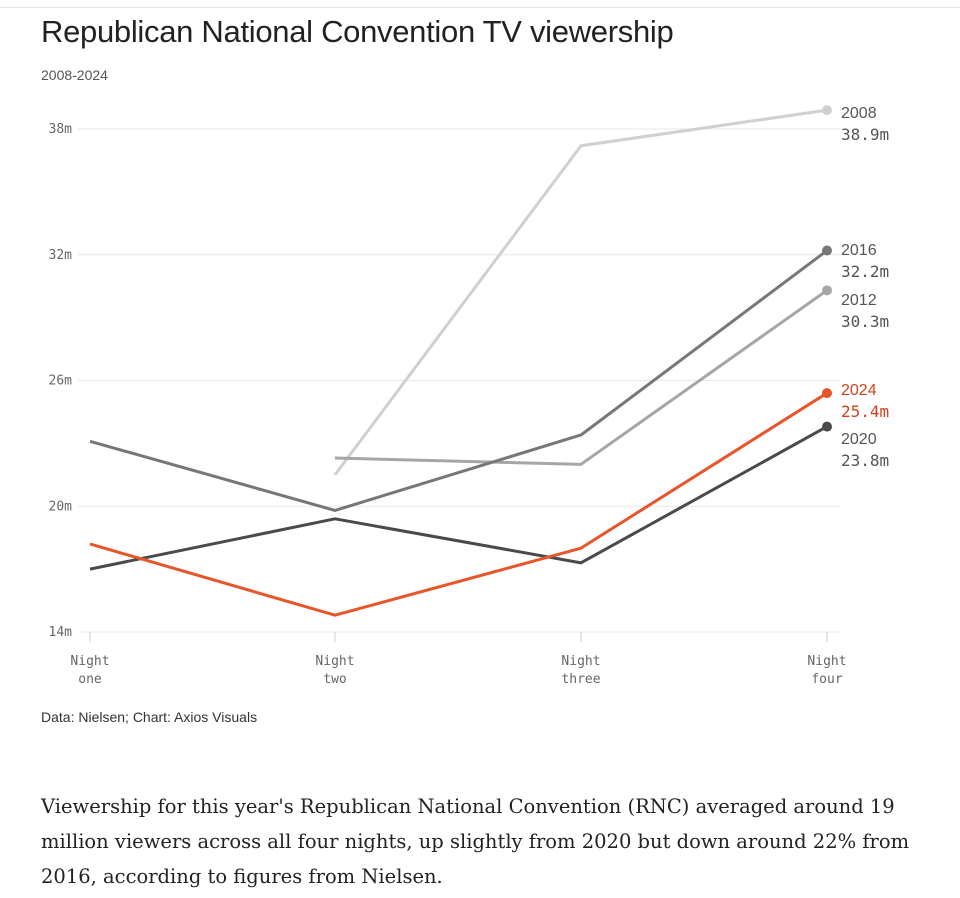  I want to click on series-endpoint-2008, so click(827, 110).